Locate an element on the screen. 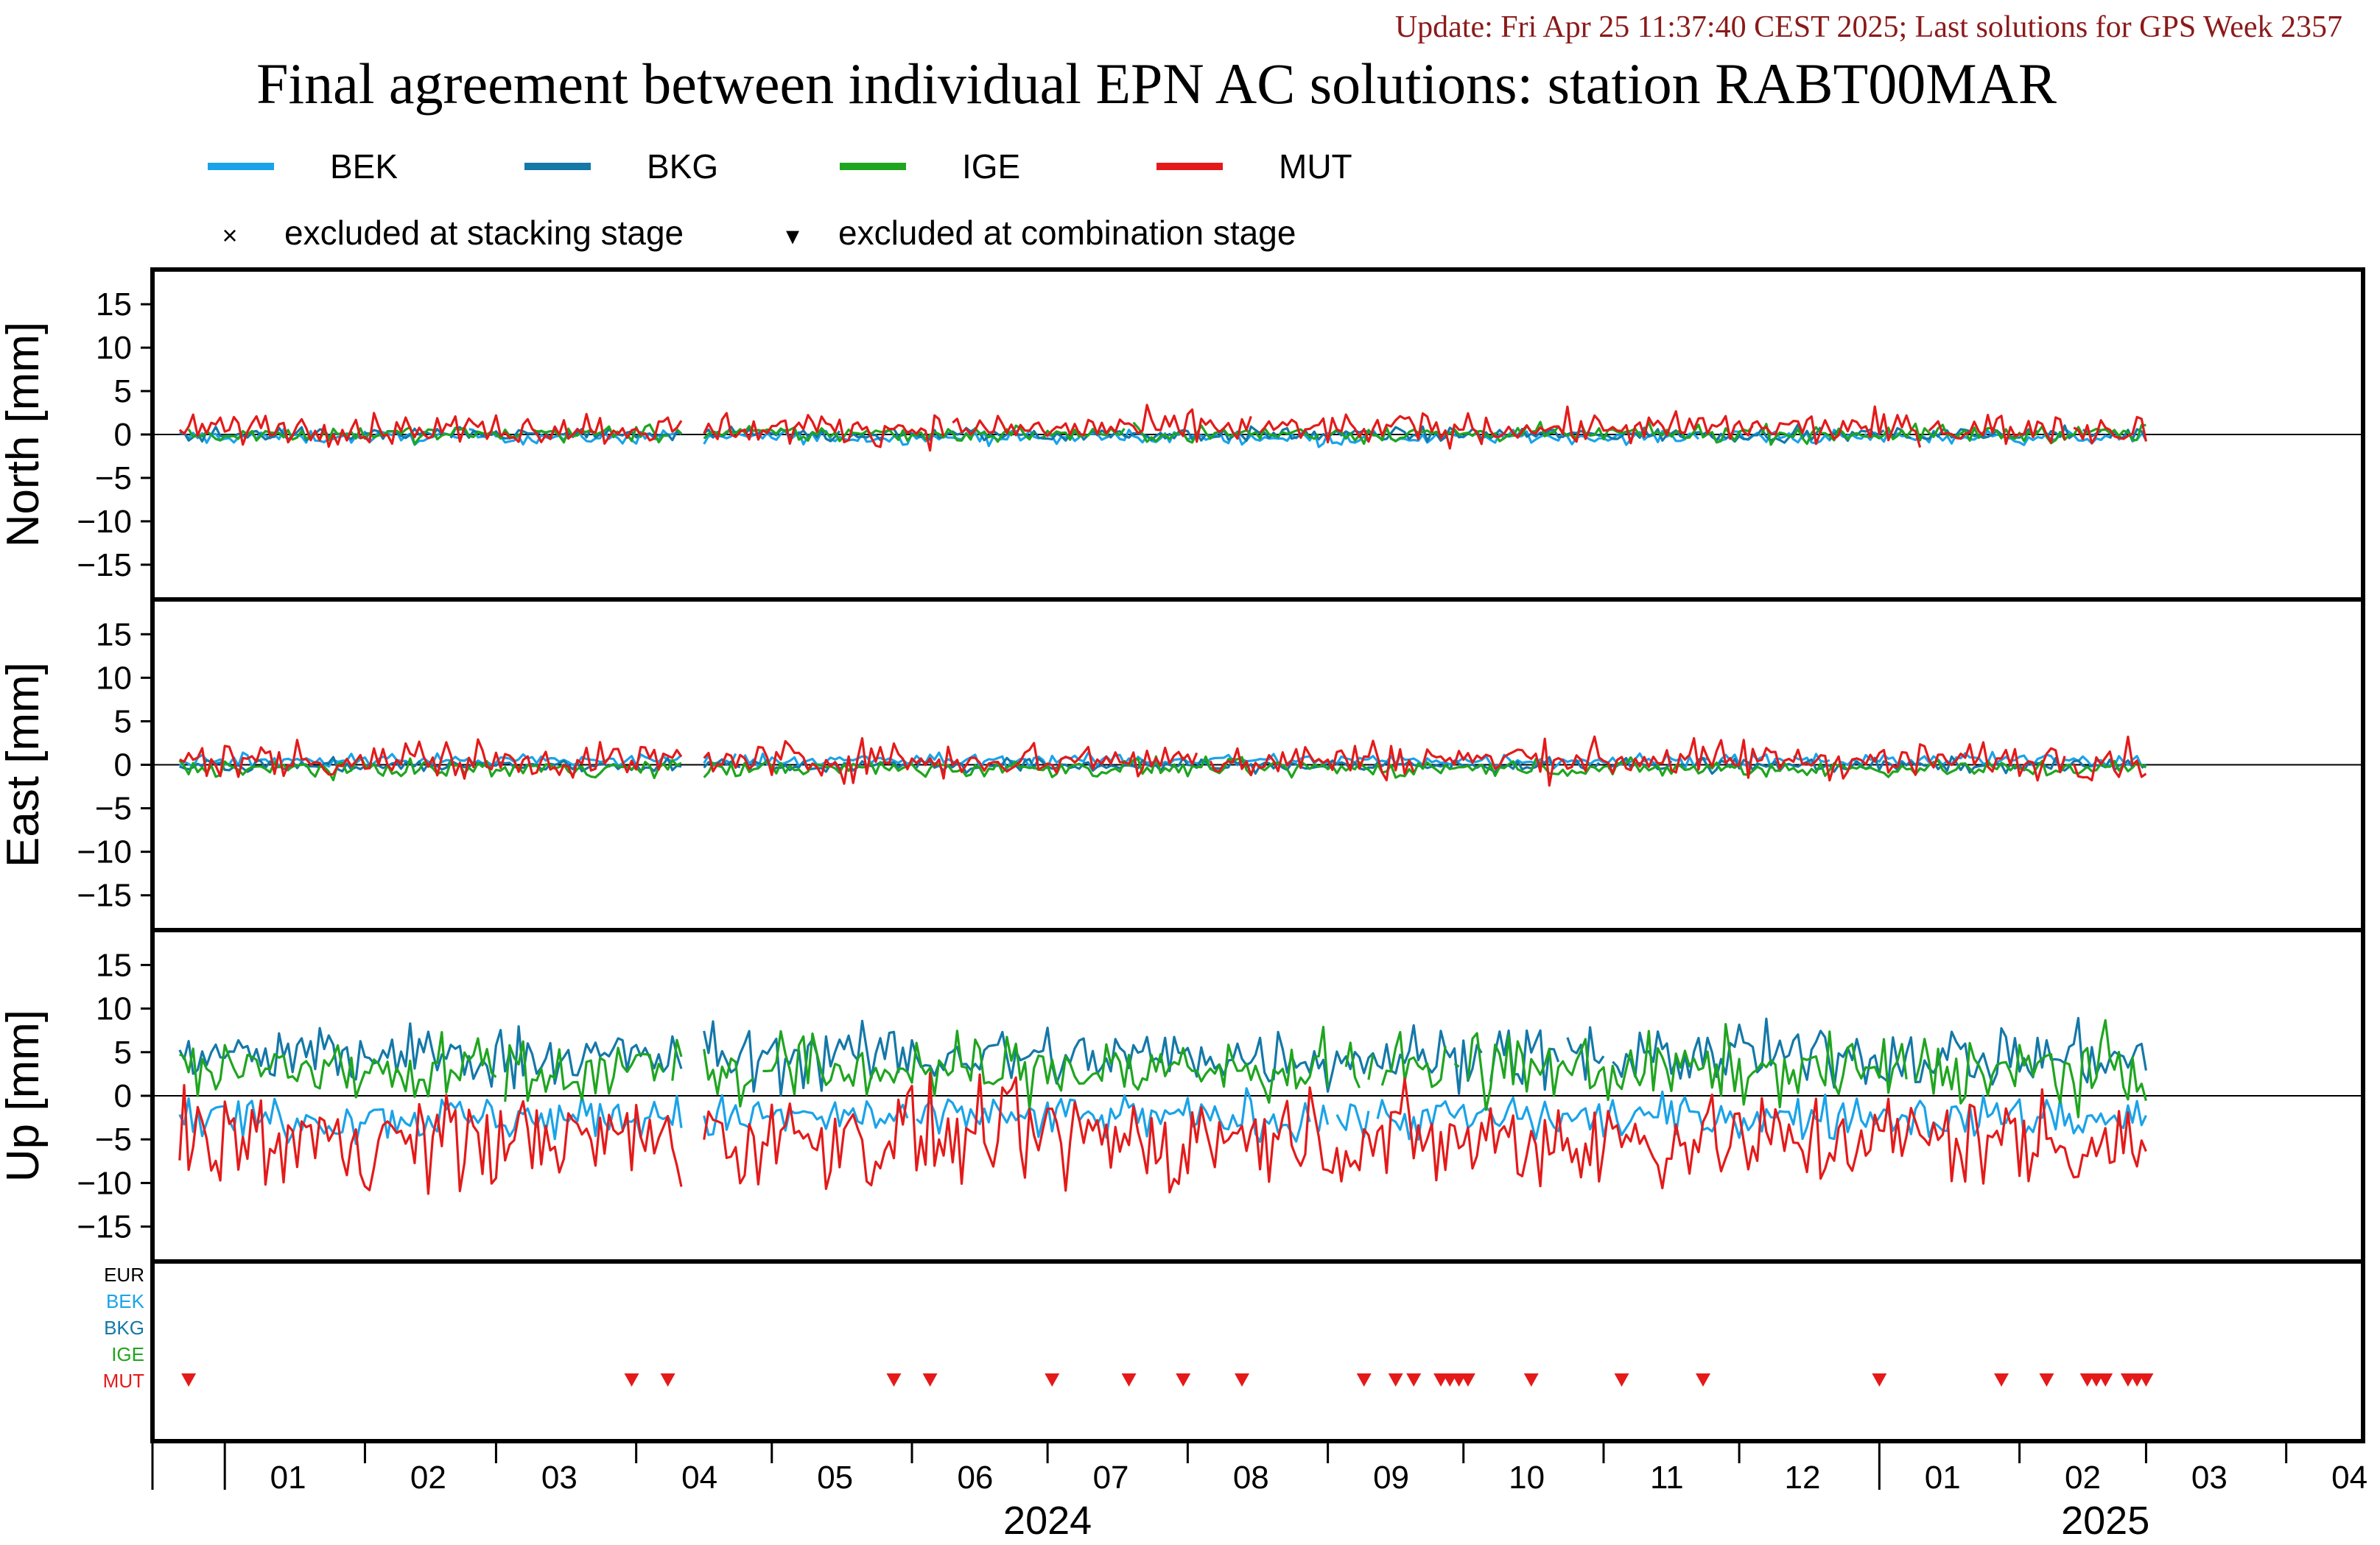 The width and height of the screenshot is (2380, 1545). x-tick-label: 05 is located at coordinates (835, 1478).